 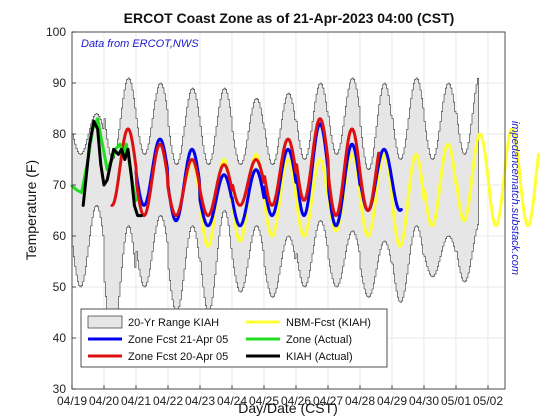 What do you see at coordinates (60, 338) in the screenshot?
I see `y-tick-label: 40` at bounding box center [60, 338].